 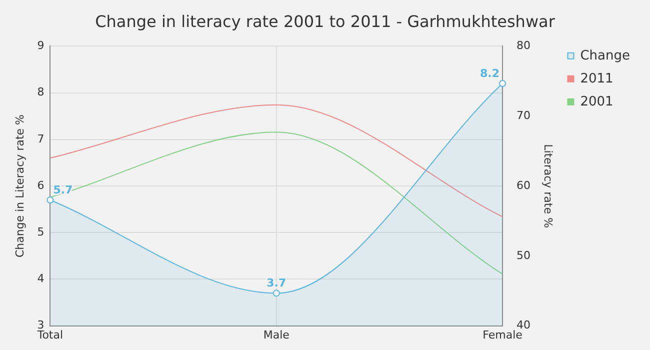 What do you see at coordinates (523, 185) in the screenshot?
I see `y2-tick-label: 60` at bounding box center [523, 185].